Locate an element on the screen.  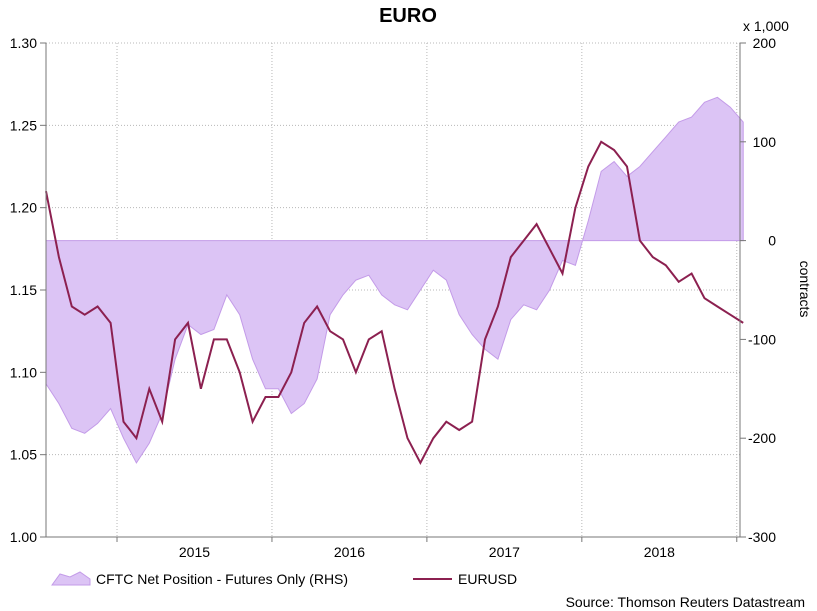
left-tick-label: 1.15 is located at coordinates (23, 290).